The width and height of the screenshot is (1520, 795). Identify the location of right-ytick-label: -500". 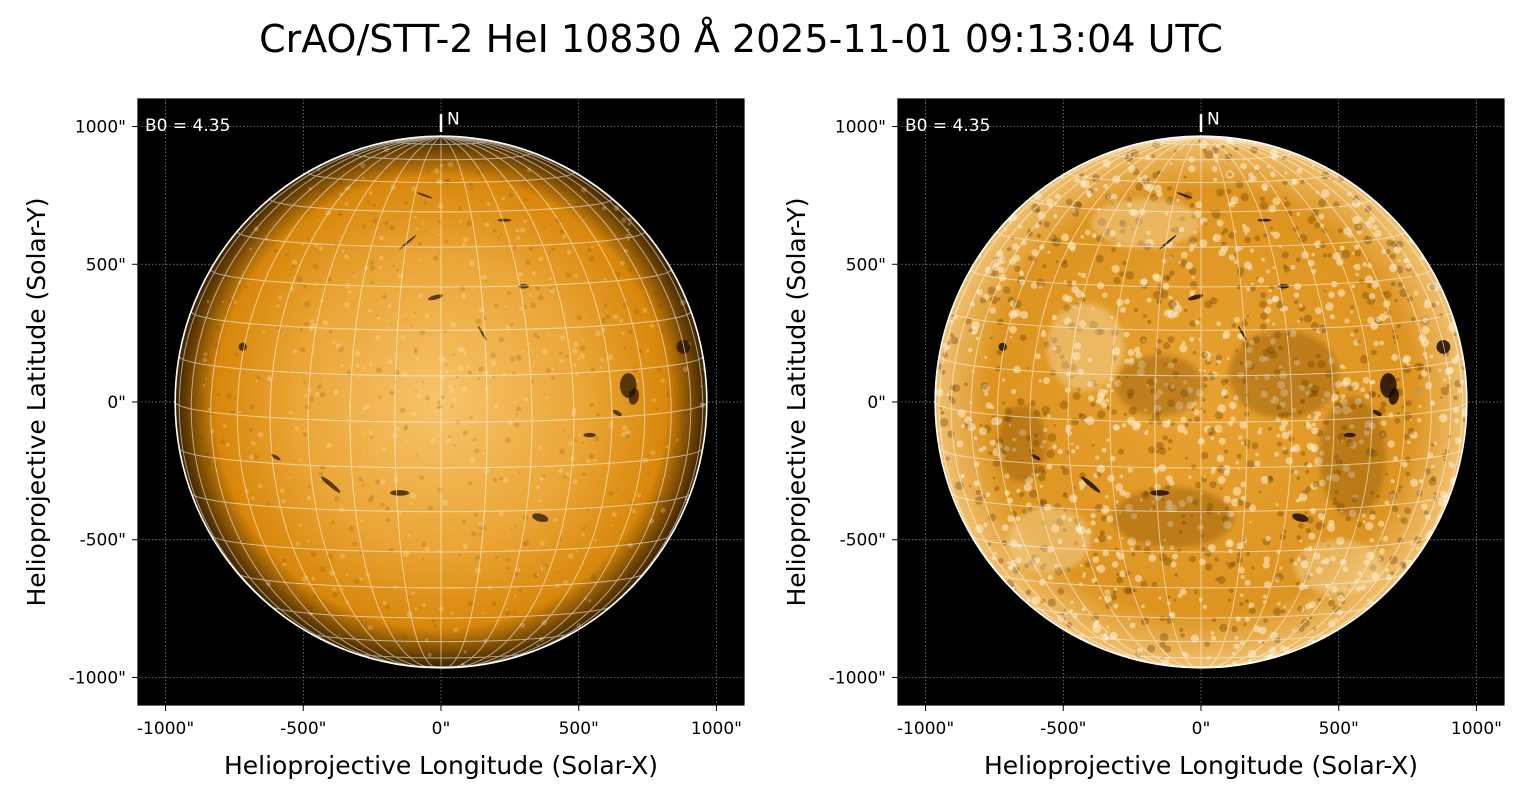
(863, 541).